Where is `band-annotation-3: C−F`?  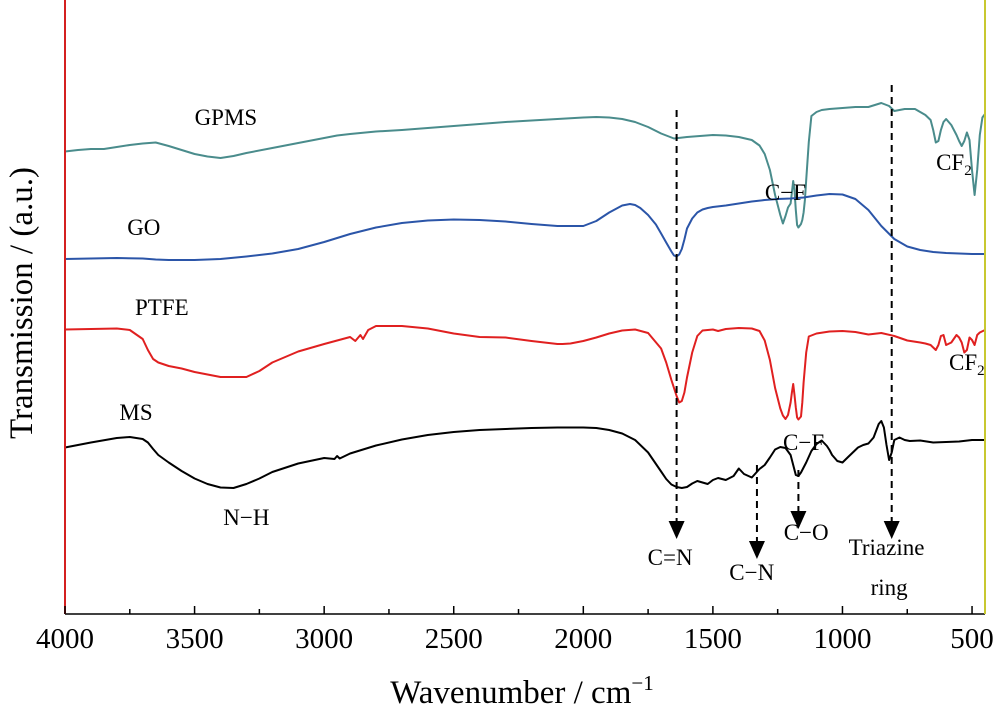 band-annotation-3: C−F is located at coordinates (803, 442).